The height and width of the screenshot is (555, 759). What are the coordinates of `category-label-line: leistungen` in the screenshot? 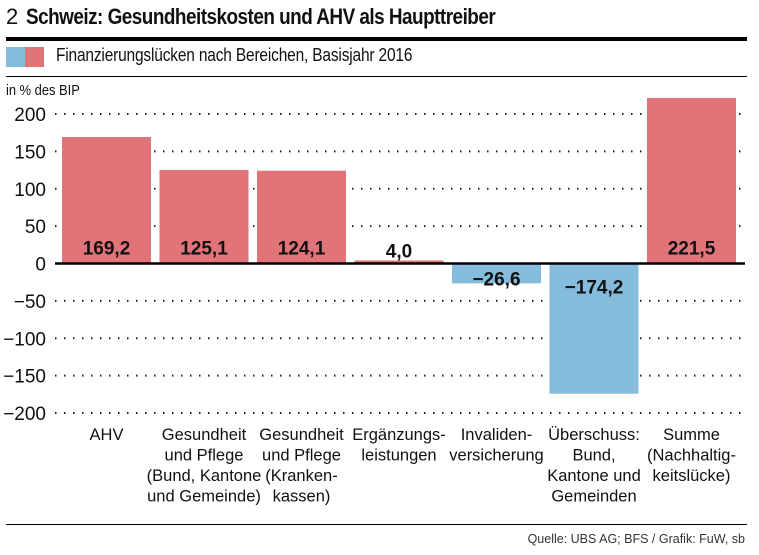 It's located at (398, 456).